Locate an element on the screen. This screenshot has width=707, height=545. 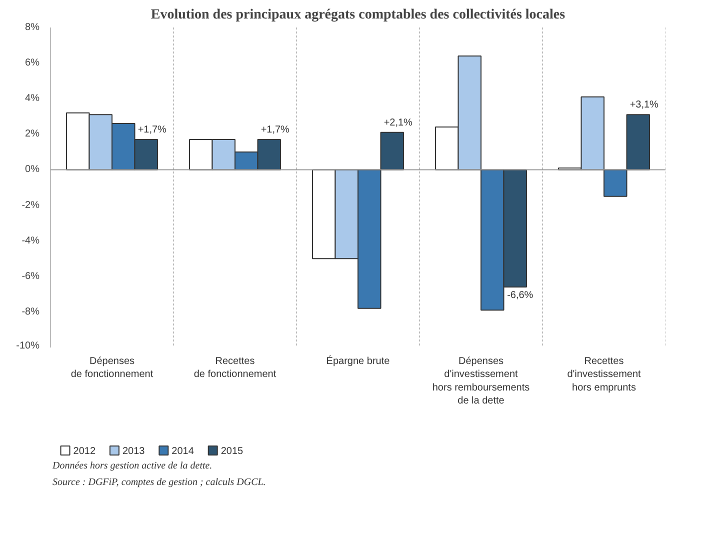
y-tick-label: -4% is located at coordinates (31, 240).